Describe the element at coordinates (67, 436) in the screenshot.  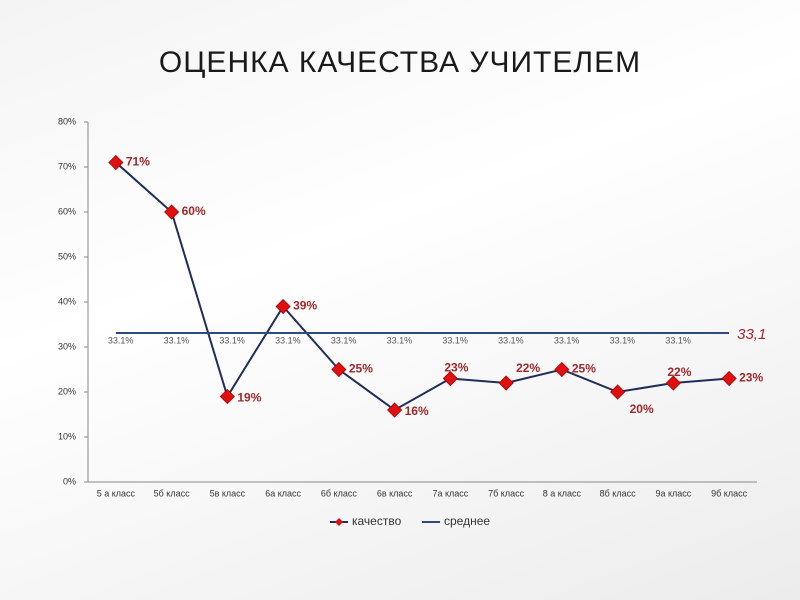
I see `y-tick-label: 10%` at that location.